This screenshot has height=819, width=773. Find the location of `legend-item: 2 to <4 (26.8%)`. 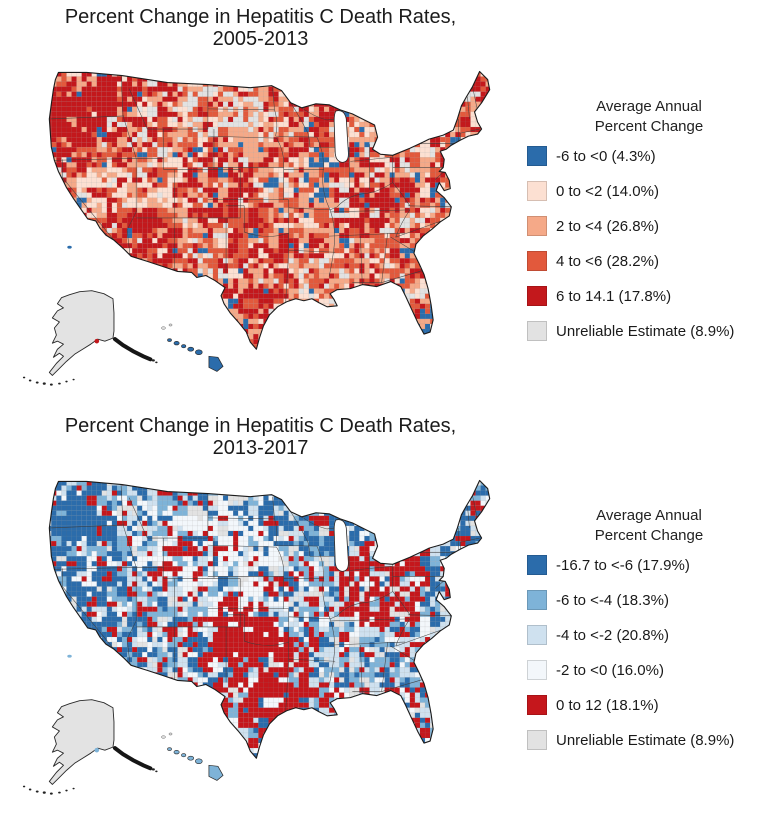

legend-item: 2 to <4 (26.8%) is located at coordinates (649, 226).